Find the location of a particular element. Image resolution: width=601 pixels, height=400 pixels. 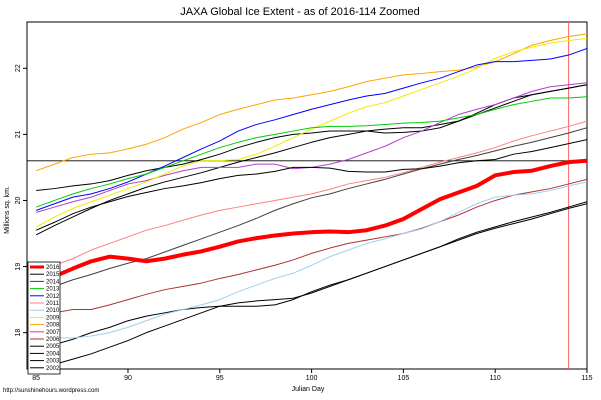

credit-text: http://sunshinehours.wordpress.com is located at coordinates (51, 391).